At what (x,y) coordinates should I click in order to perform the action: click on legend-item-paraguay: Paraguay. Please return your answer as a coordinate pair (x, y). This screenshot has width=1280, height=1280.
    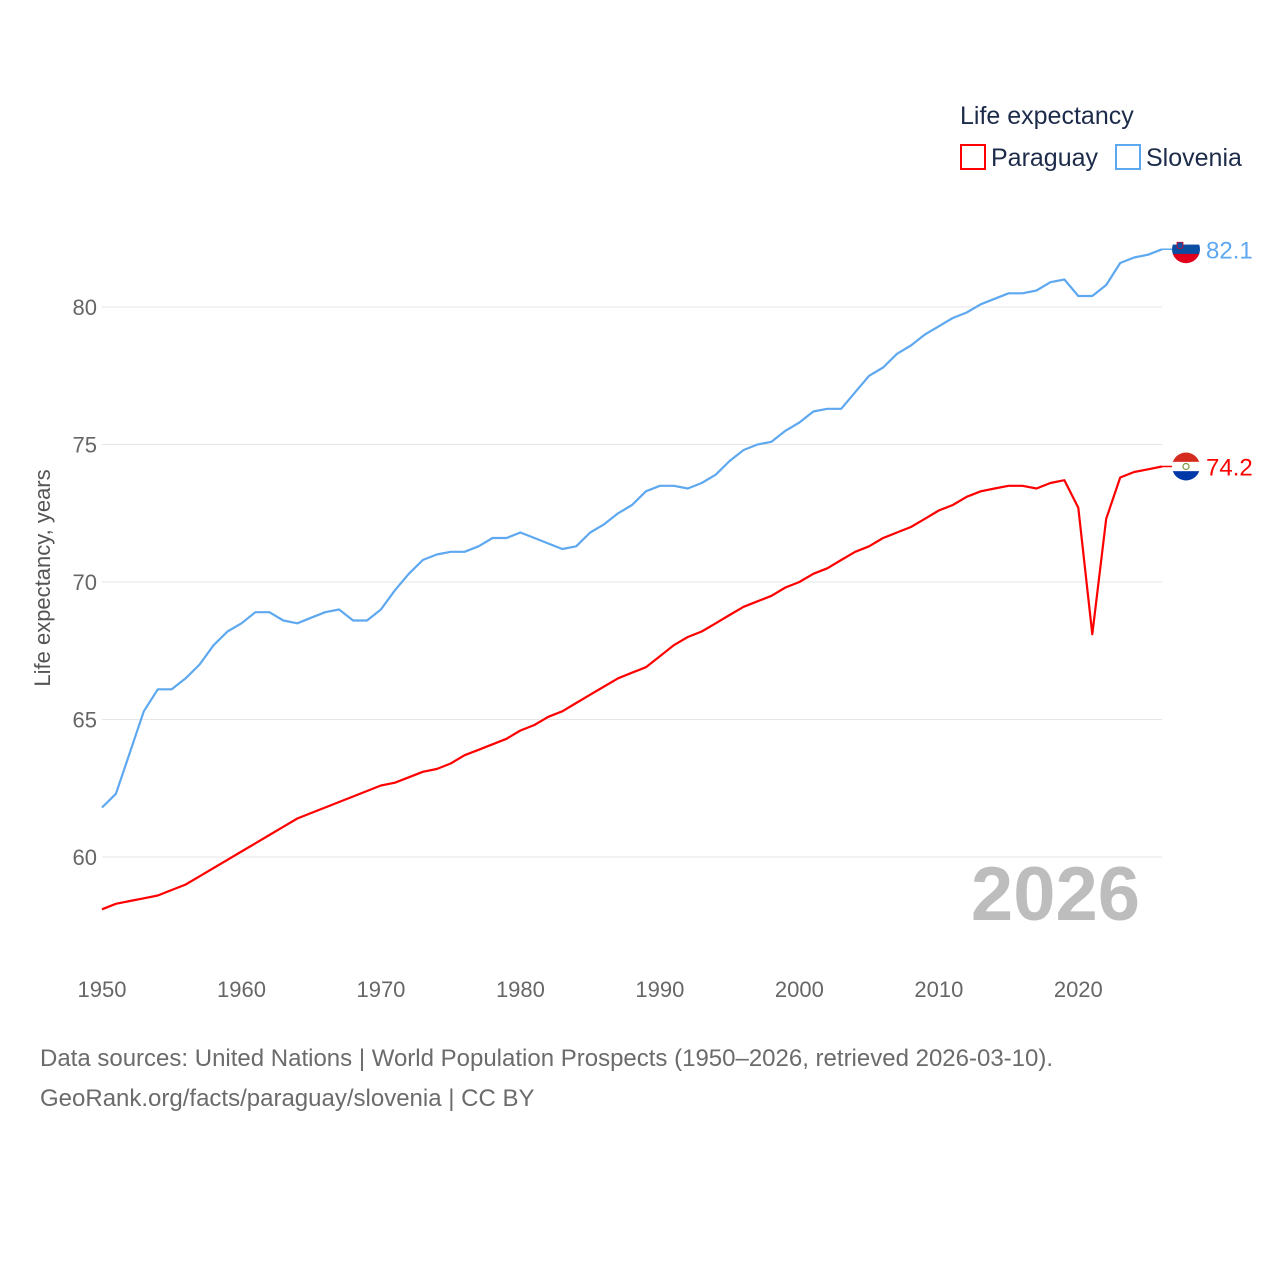
    Looking at the image, I should click on (1029, 158).